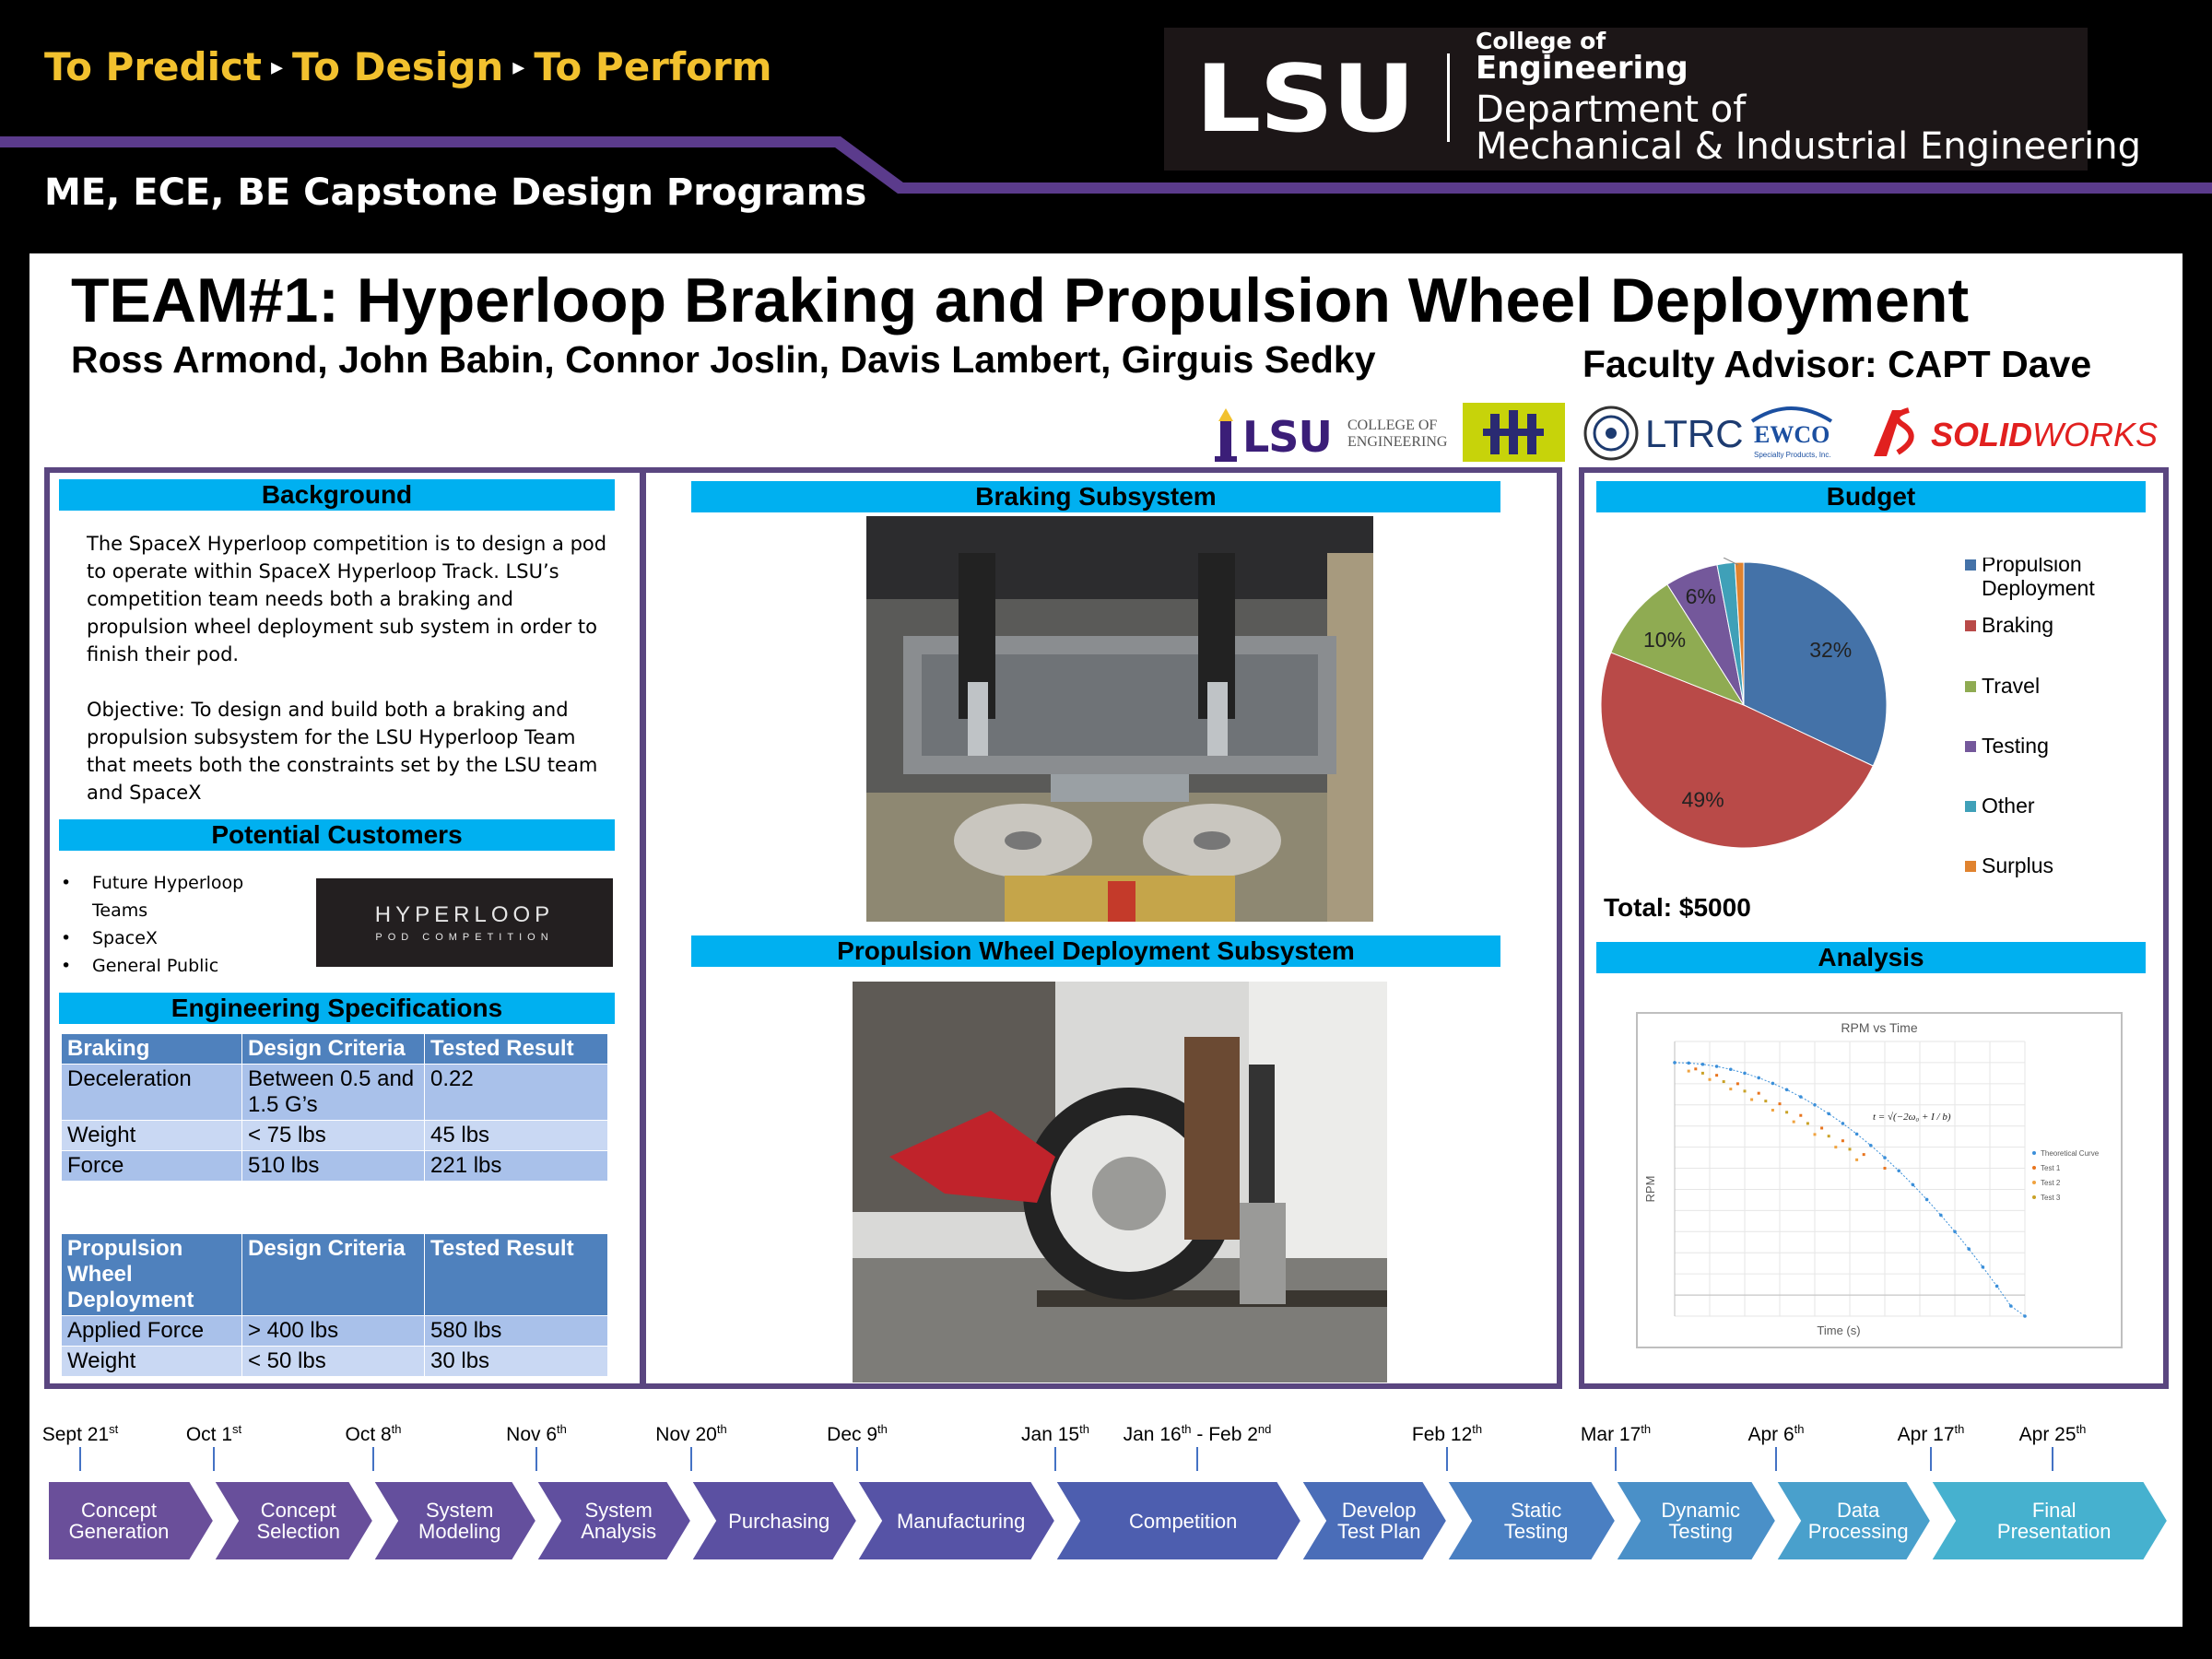 The width and height of the screenshot is (2212, 1659). What do you see at coordinates (1694, 433) in the screenshot?
I see `ltrc-text: LTRC` at bounding box center [1694, 433].